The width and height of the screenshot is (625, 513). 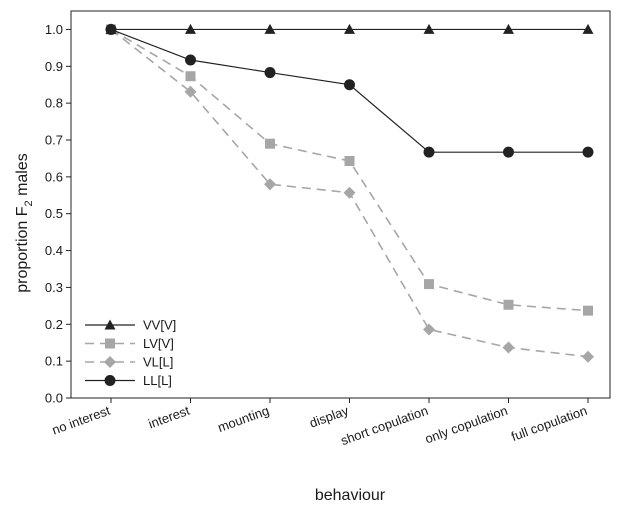 What do you see at coordinates (54, 287) in the screenshot?
I see `y-tick-label: 0.3` at bounding box center [54, 287].